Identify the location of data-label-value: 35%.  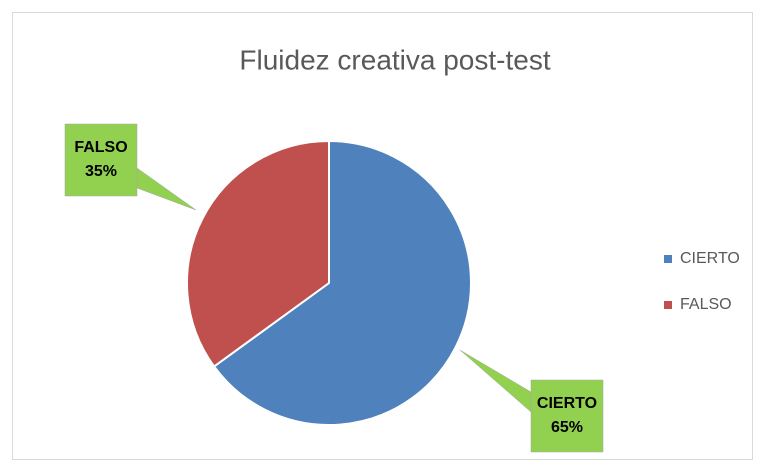
(101, 171).